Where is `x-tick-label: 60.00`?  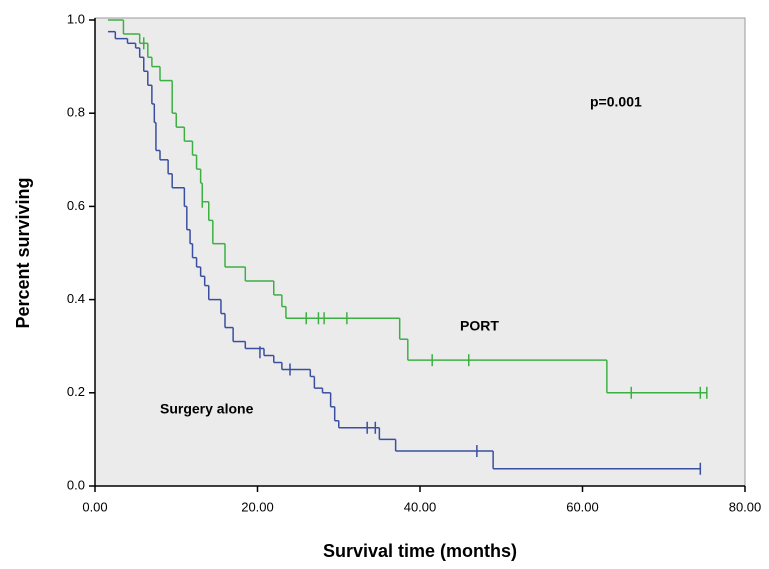 x-tick-label: 60.00 is located at coordinates (582, 506).